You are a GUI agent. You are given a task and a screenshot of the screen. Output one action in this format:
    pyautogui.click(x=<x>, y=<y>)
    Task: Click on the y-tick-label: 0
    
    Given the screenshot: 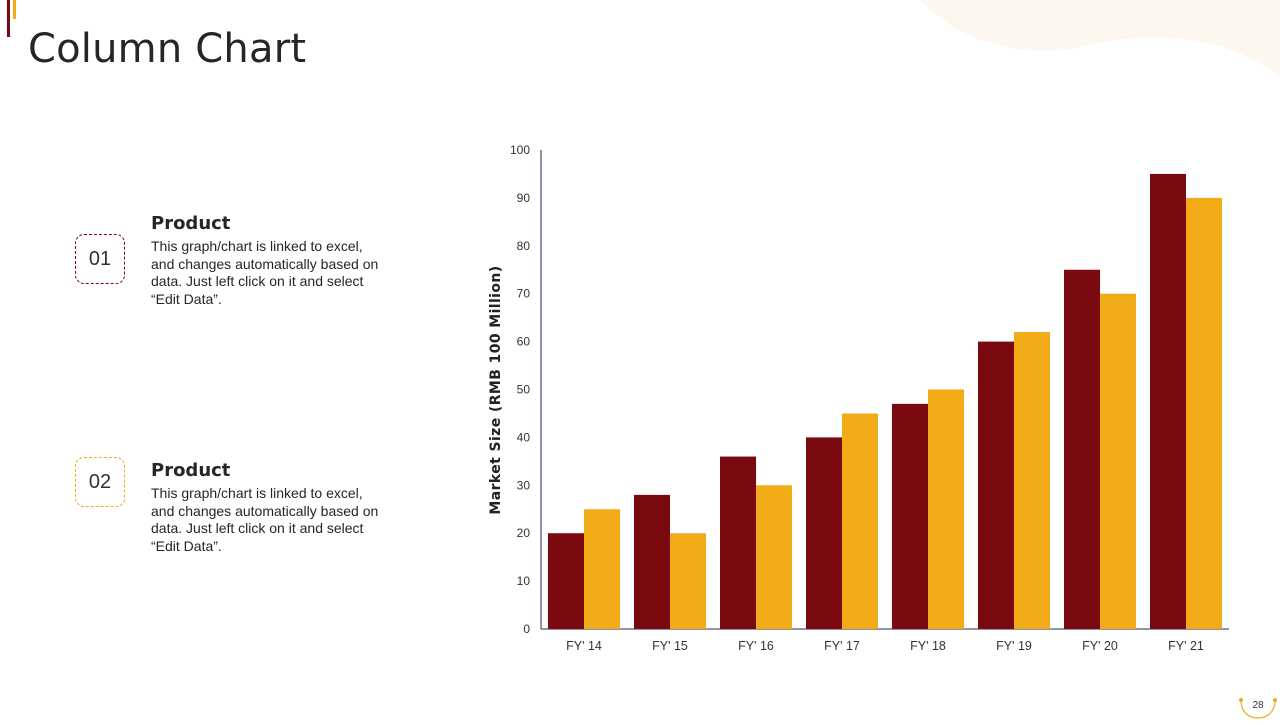 What is the action you would take?
    pyautogui.click(x=526, y=629)
    